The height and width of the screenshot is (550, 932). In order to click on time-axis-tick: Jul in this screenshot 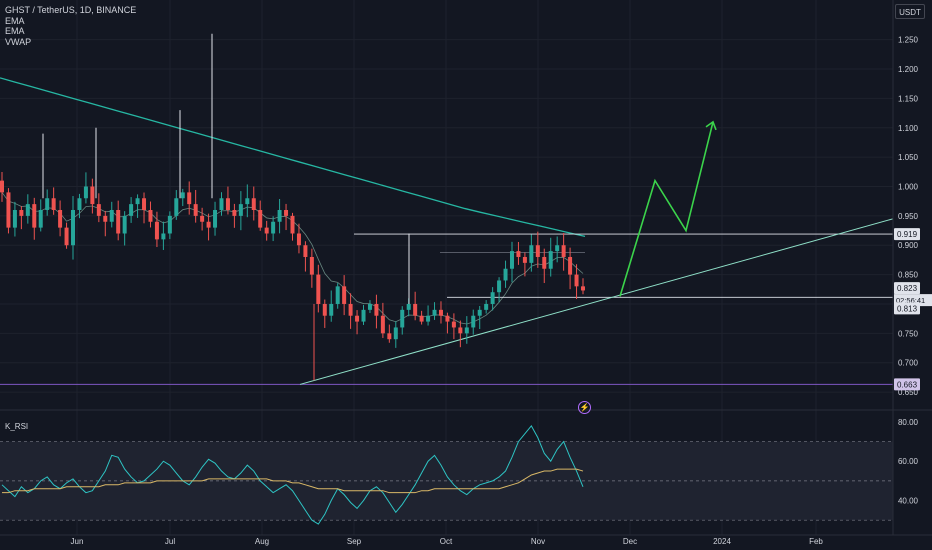, I will do `click(170, 541)`.